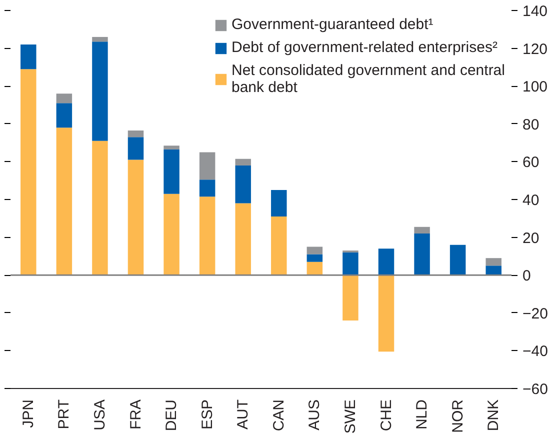 The width and height of the screenshot is (550, 436). I want to click on x-tick-label: FRA, so click(135, 415).